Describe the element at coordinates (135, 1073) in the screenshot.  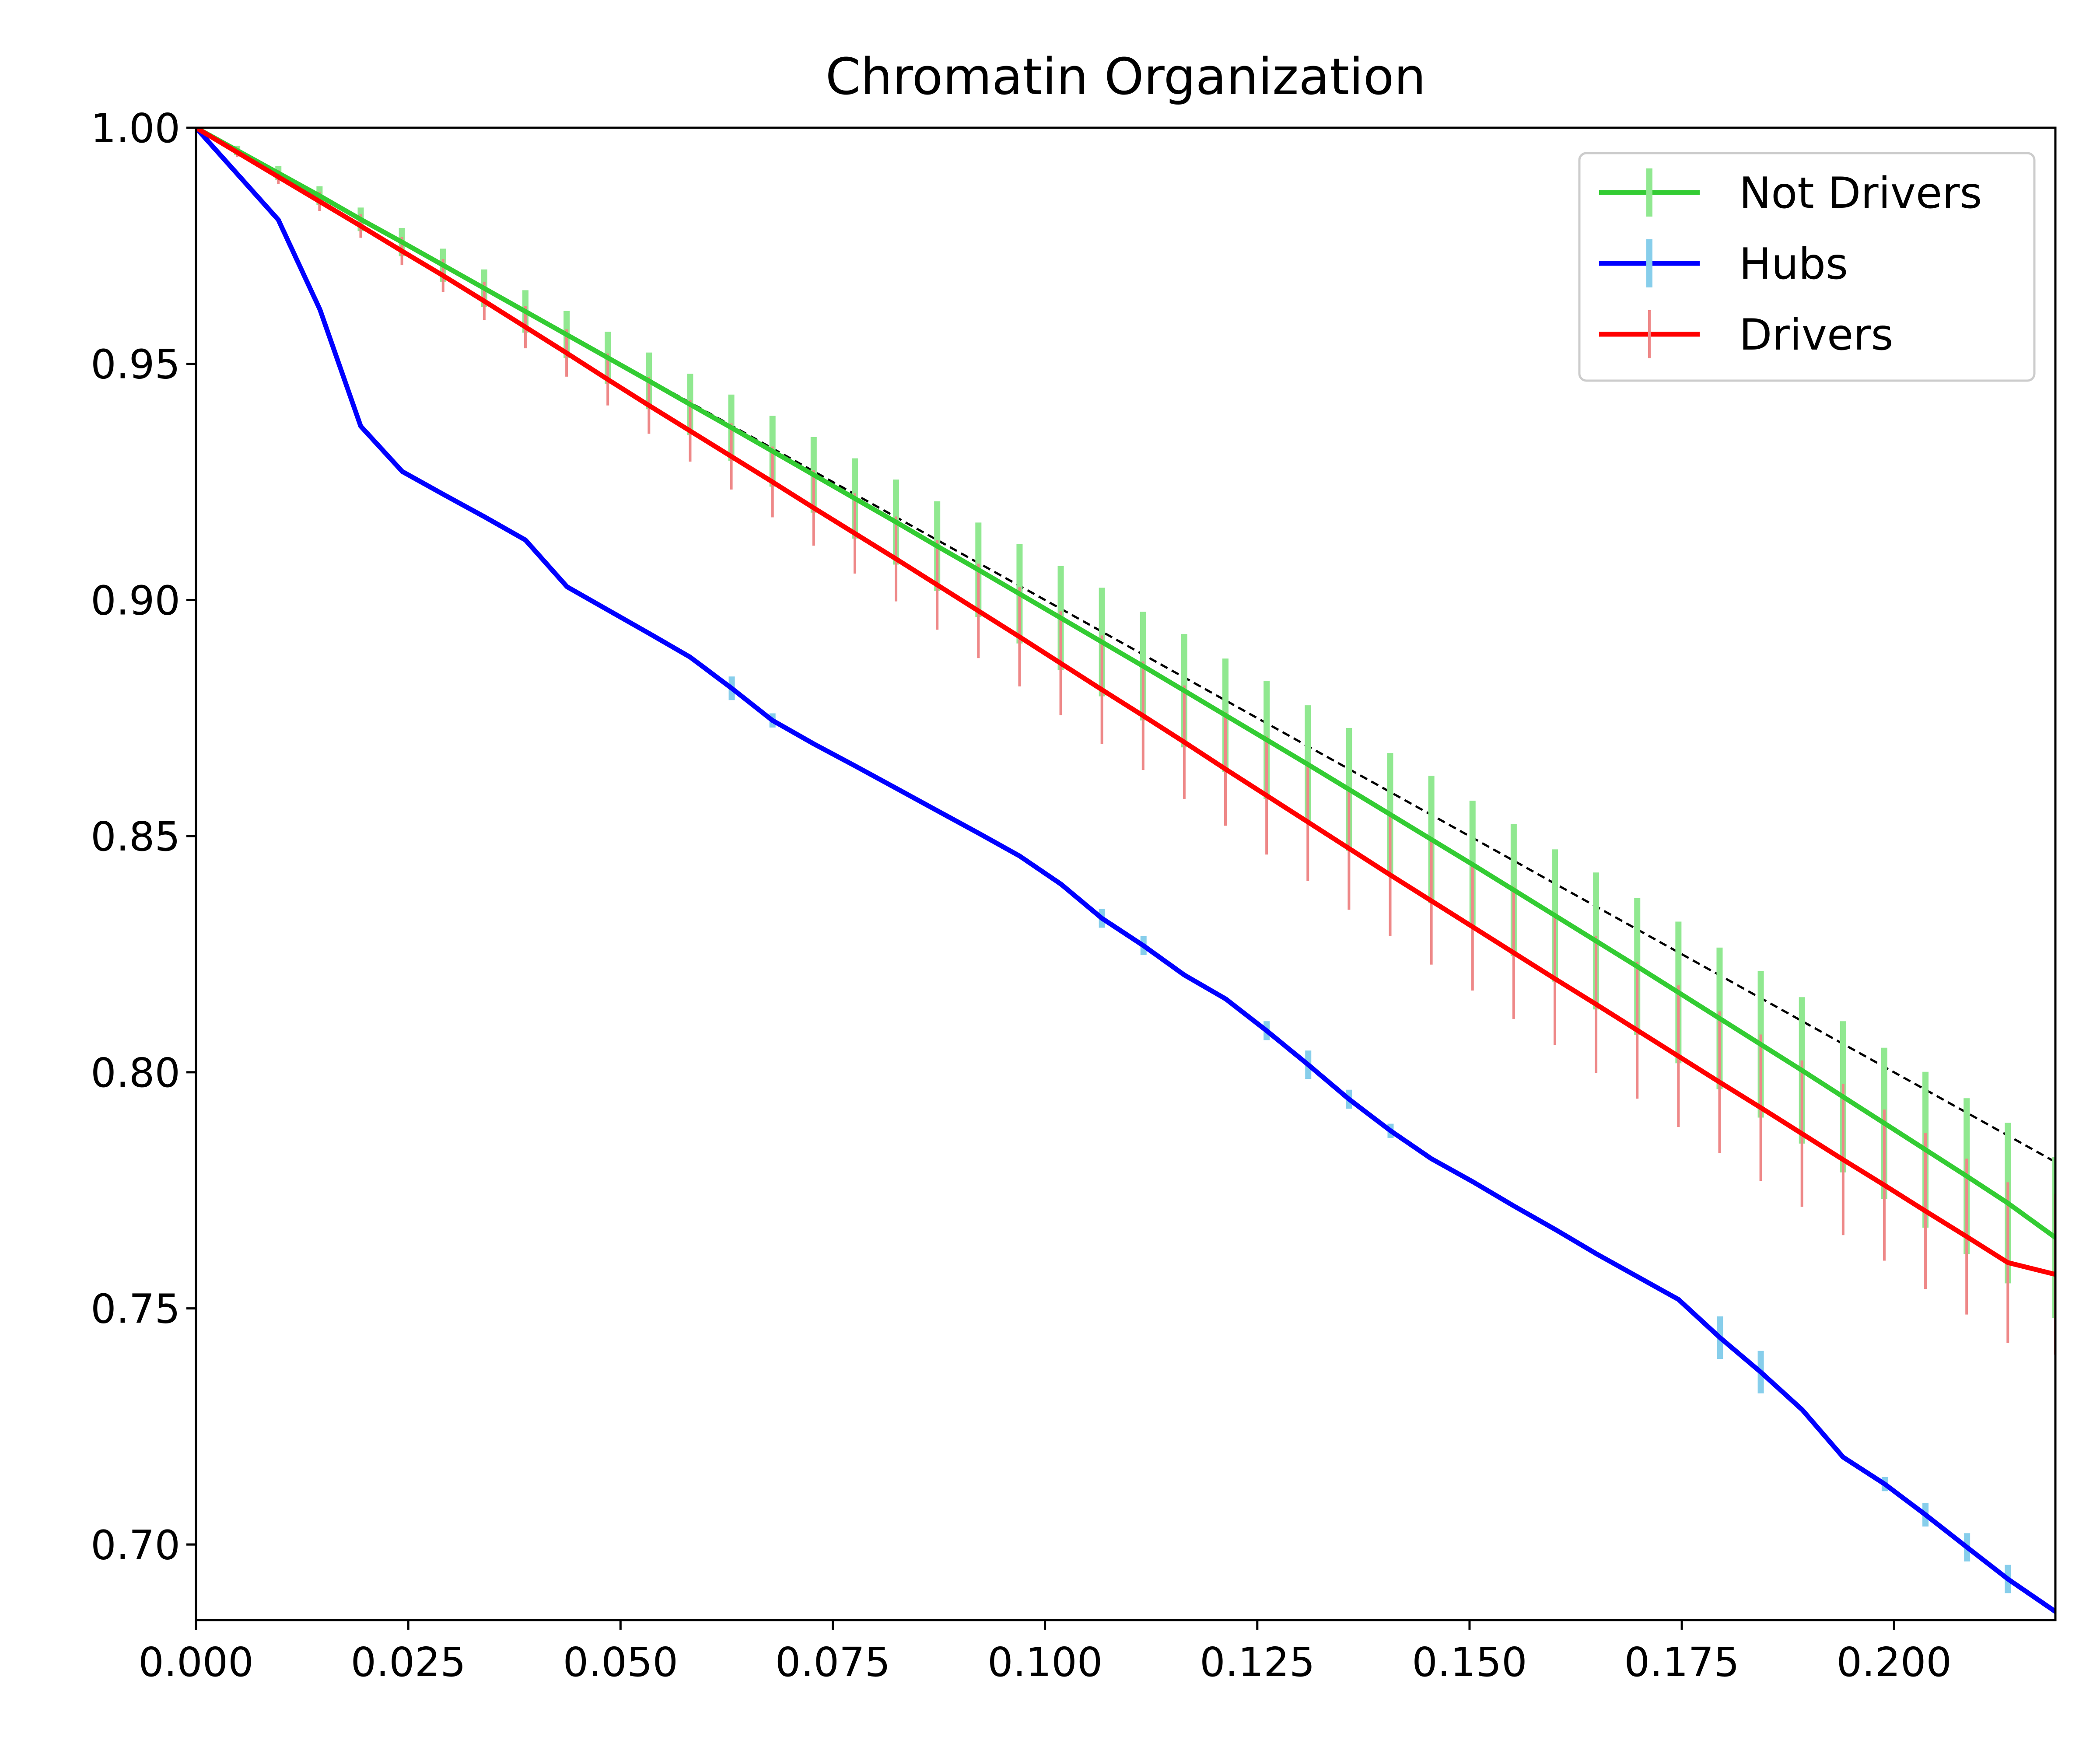
I see `y-tick-label: 0.80` at that location.